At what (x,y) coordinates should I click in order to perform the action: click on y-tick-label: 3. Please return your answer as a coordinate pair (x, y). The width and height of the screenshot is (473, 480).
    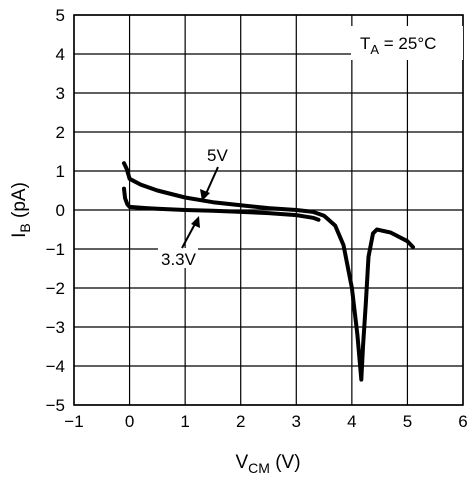
    Looking at the image, I should click on (60, 93).